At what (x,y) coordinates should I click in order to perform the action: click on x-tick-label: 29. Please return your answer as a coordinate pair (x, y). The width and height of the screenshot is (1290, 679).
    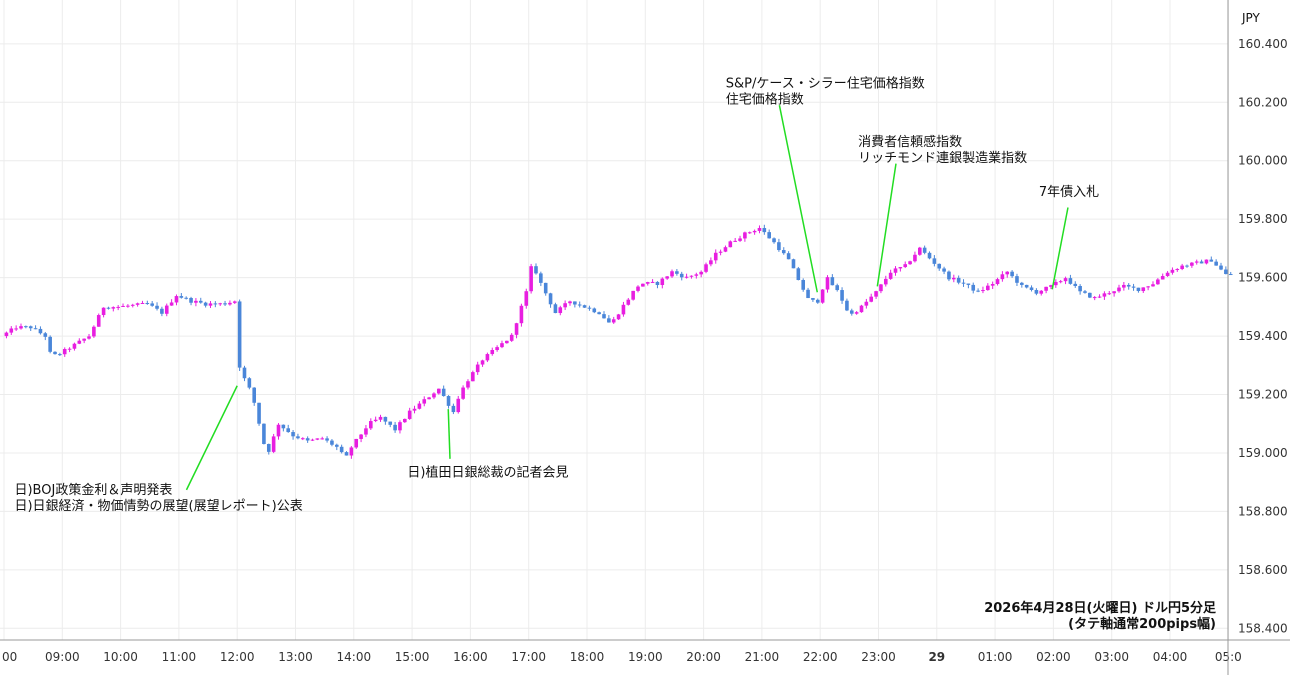
    Looking at the image, I should click on (936, 657).